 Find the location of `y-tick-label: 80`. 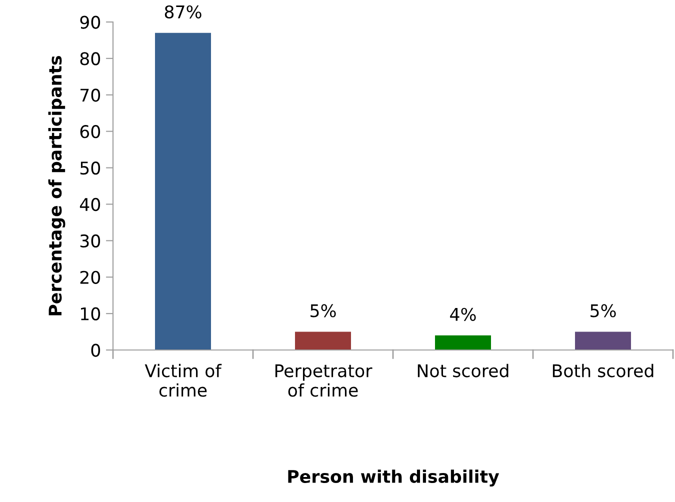

y-tick-label: 80 is located at coordinates (90, 59).